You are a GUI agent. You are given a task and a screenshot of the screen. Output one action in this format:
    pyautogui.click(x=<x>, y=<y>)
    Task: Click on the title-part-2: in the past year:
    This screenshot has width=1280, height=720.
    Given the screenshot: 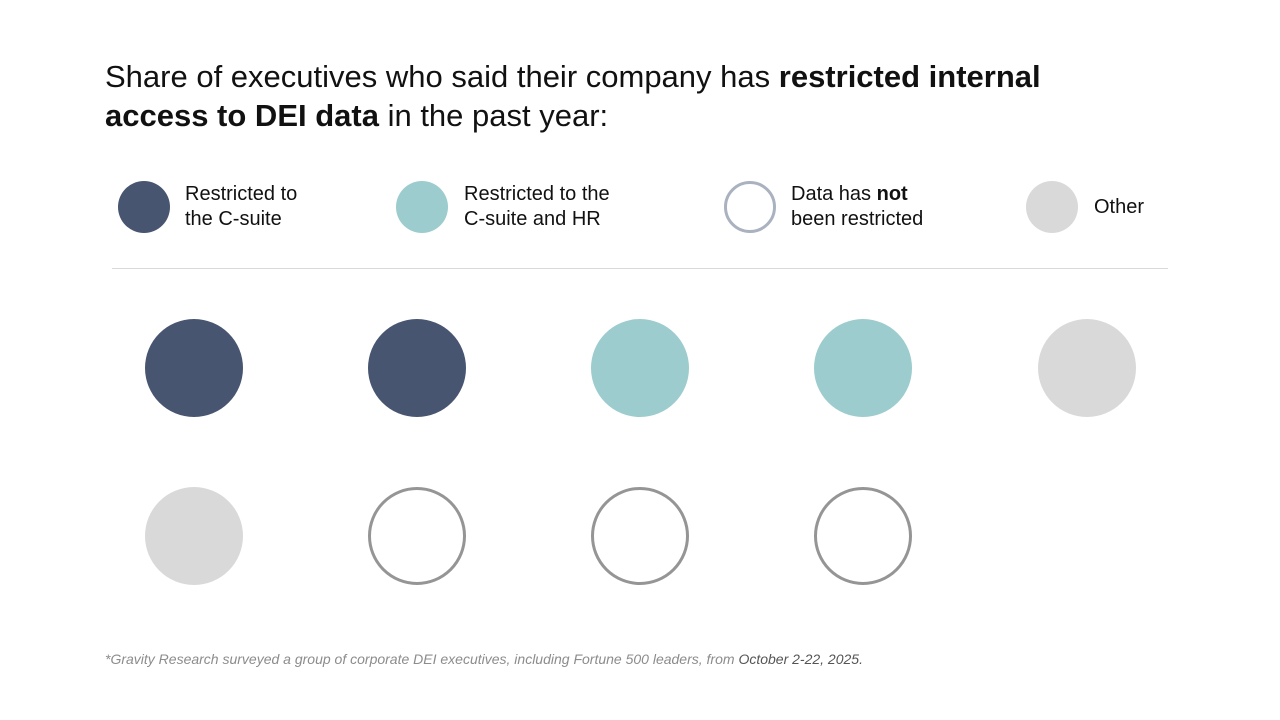 What is the action you would take?
    pyautogui.click(x=493, y=115)
    